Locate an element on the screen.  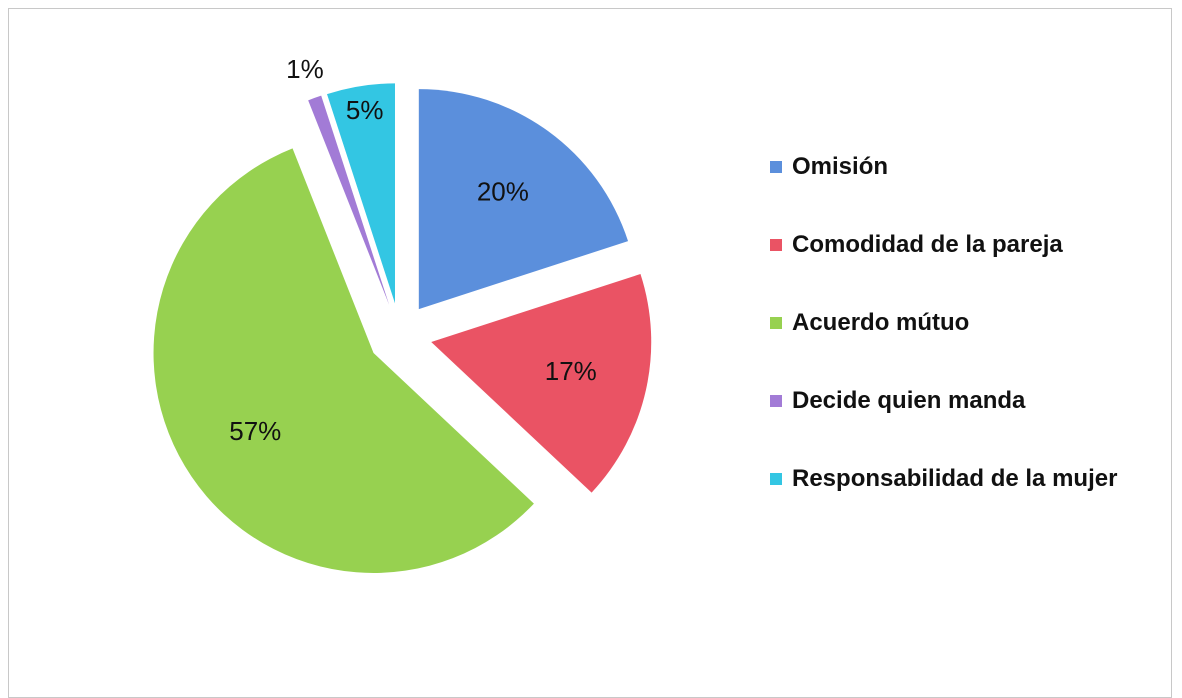
data-label: 1% is located at coordinates (305, 69).